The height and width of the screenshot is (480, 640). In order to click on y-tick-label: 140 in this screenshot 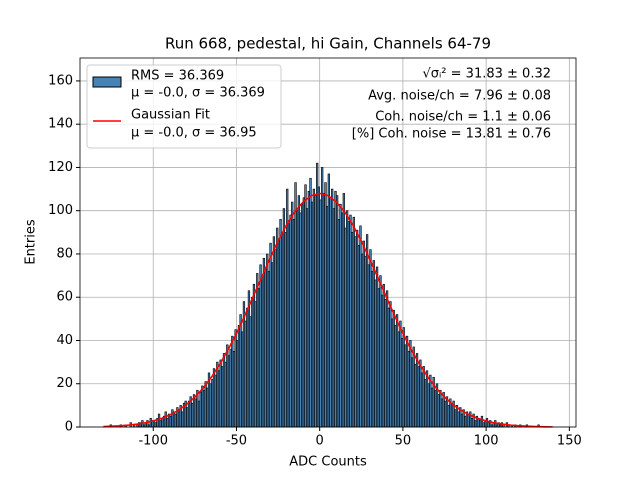, I will do `click(60, 124)`.